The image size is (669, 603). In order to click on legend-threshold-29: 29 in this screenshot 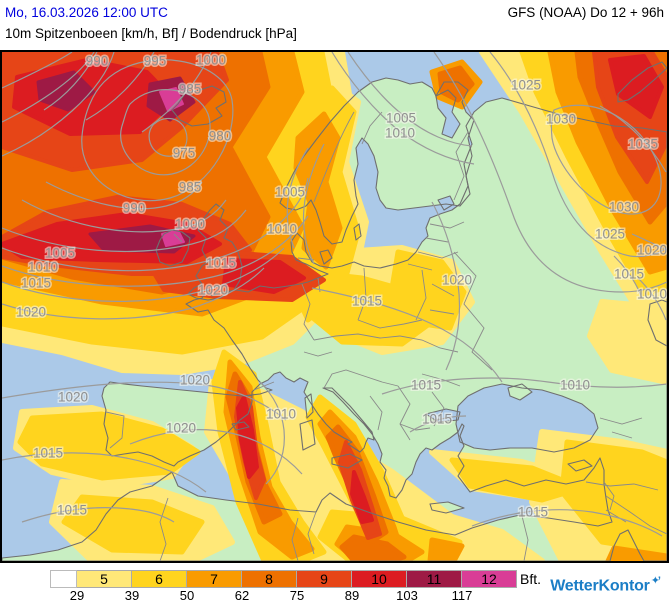, I will do `click(77, 595)`.